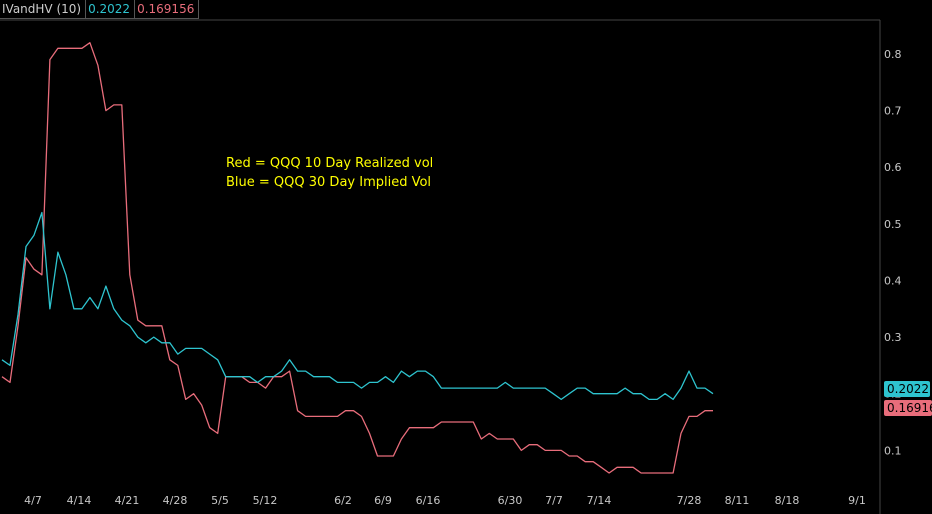  I want to click on annotation-line-2: Blue = QQQ 30 Day Implied Vol, so click(328, 182).